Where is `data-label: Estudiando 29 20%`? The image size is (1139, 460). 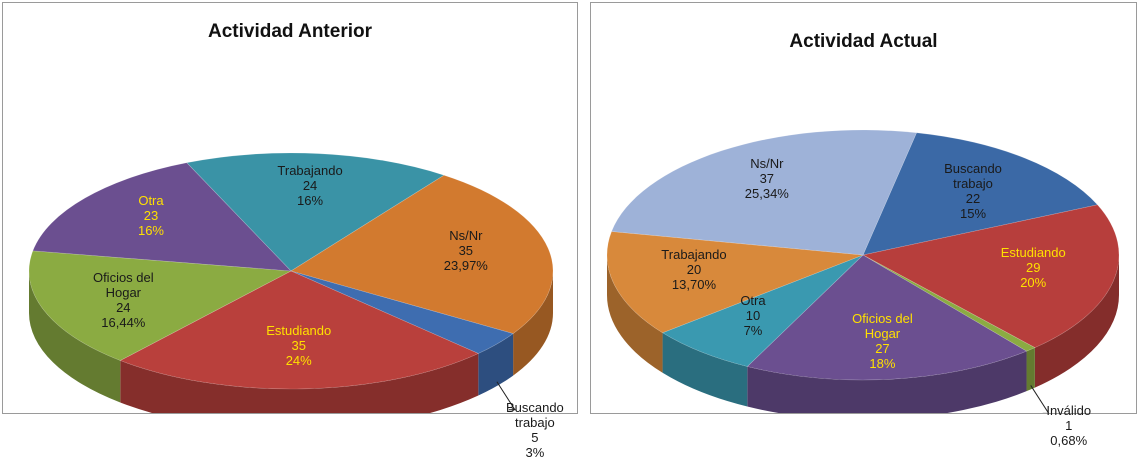 data-label: Estudiando 29 20% is located at coordinates (1033, 267).